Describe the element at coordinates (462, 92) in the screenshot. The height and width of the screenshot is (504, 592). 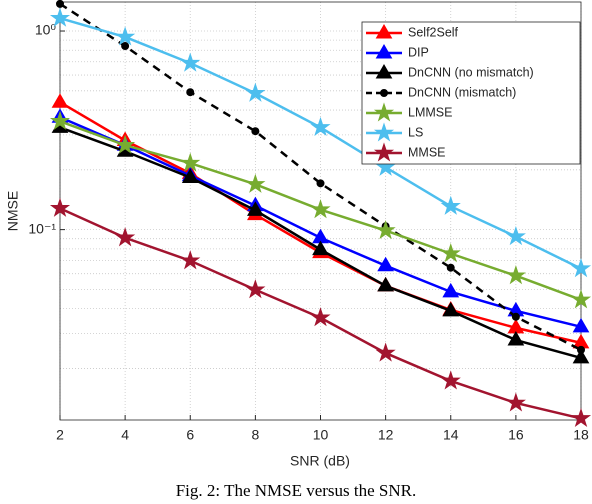
I see `legend-label: DnCNN (mismatch)` at that location.